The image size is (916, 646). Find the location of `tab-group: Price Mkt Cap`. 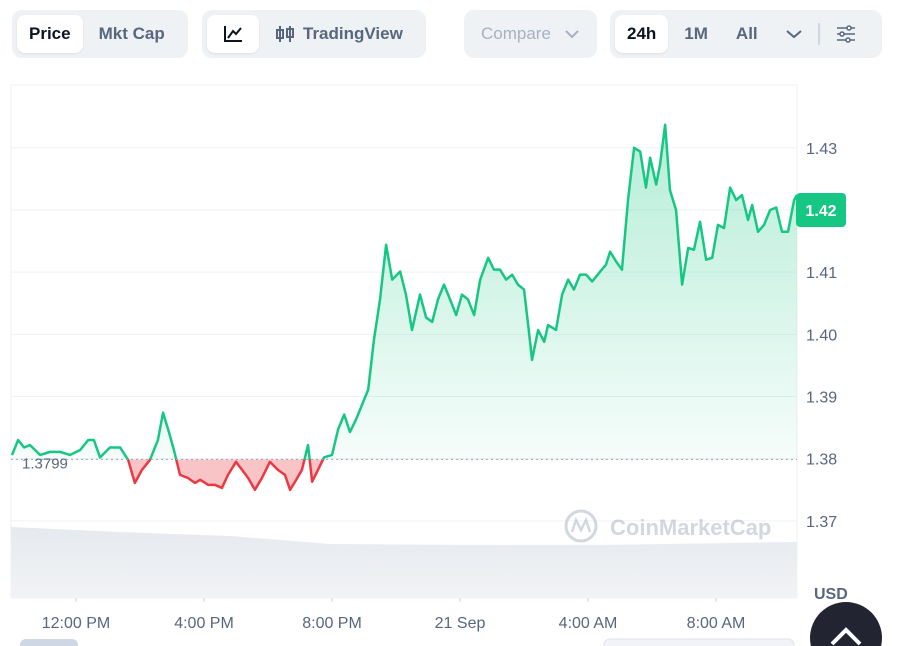

tab-group: Price Mkt Cap is located at coordinates (100, 34).